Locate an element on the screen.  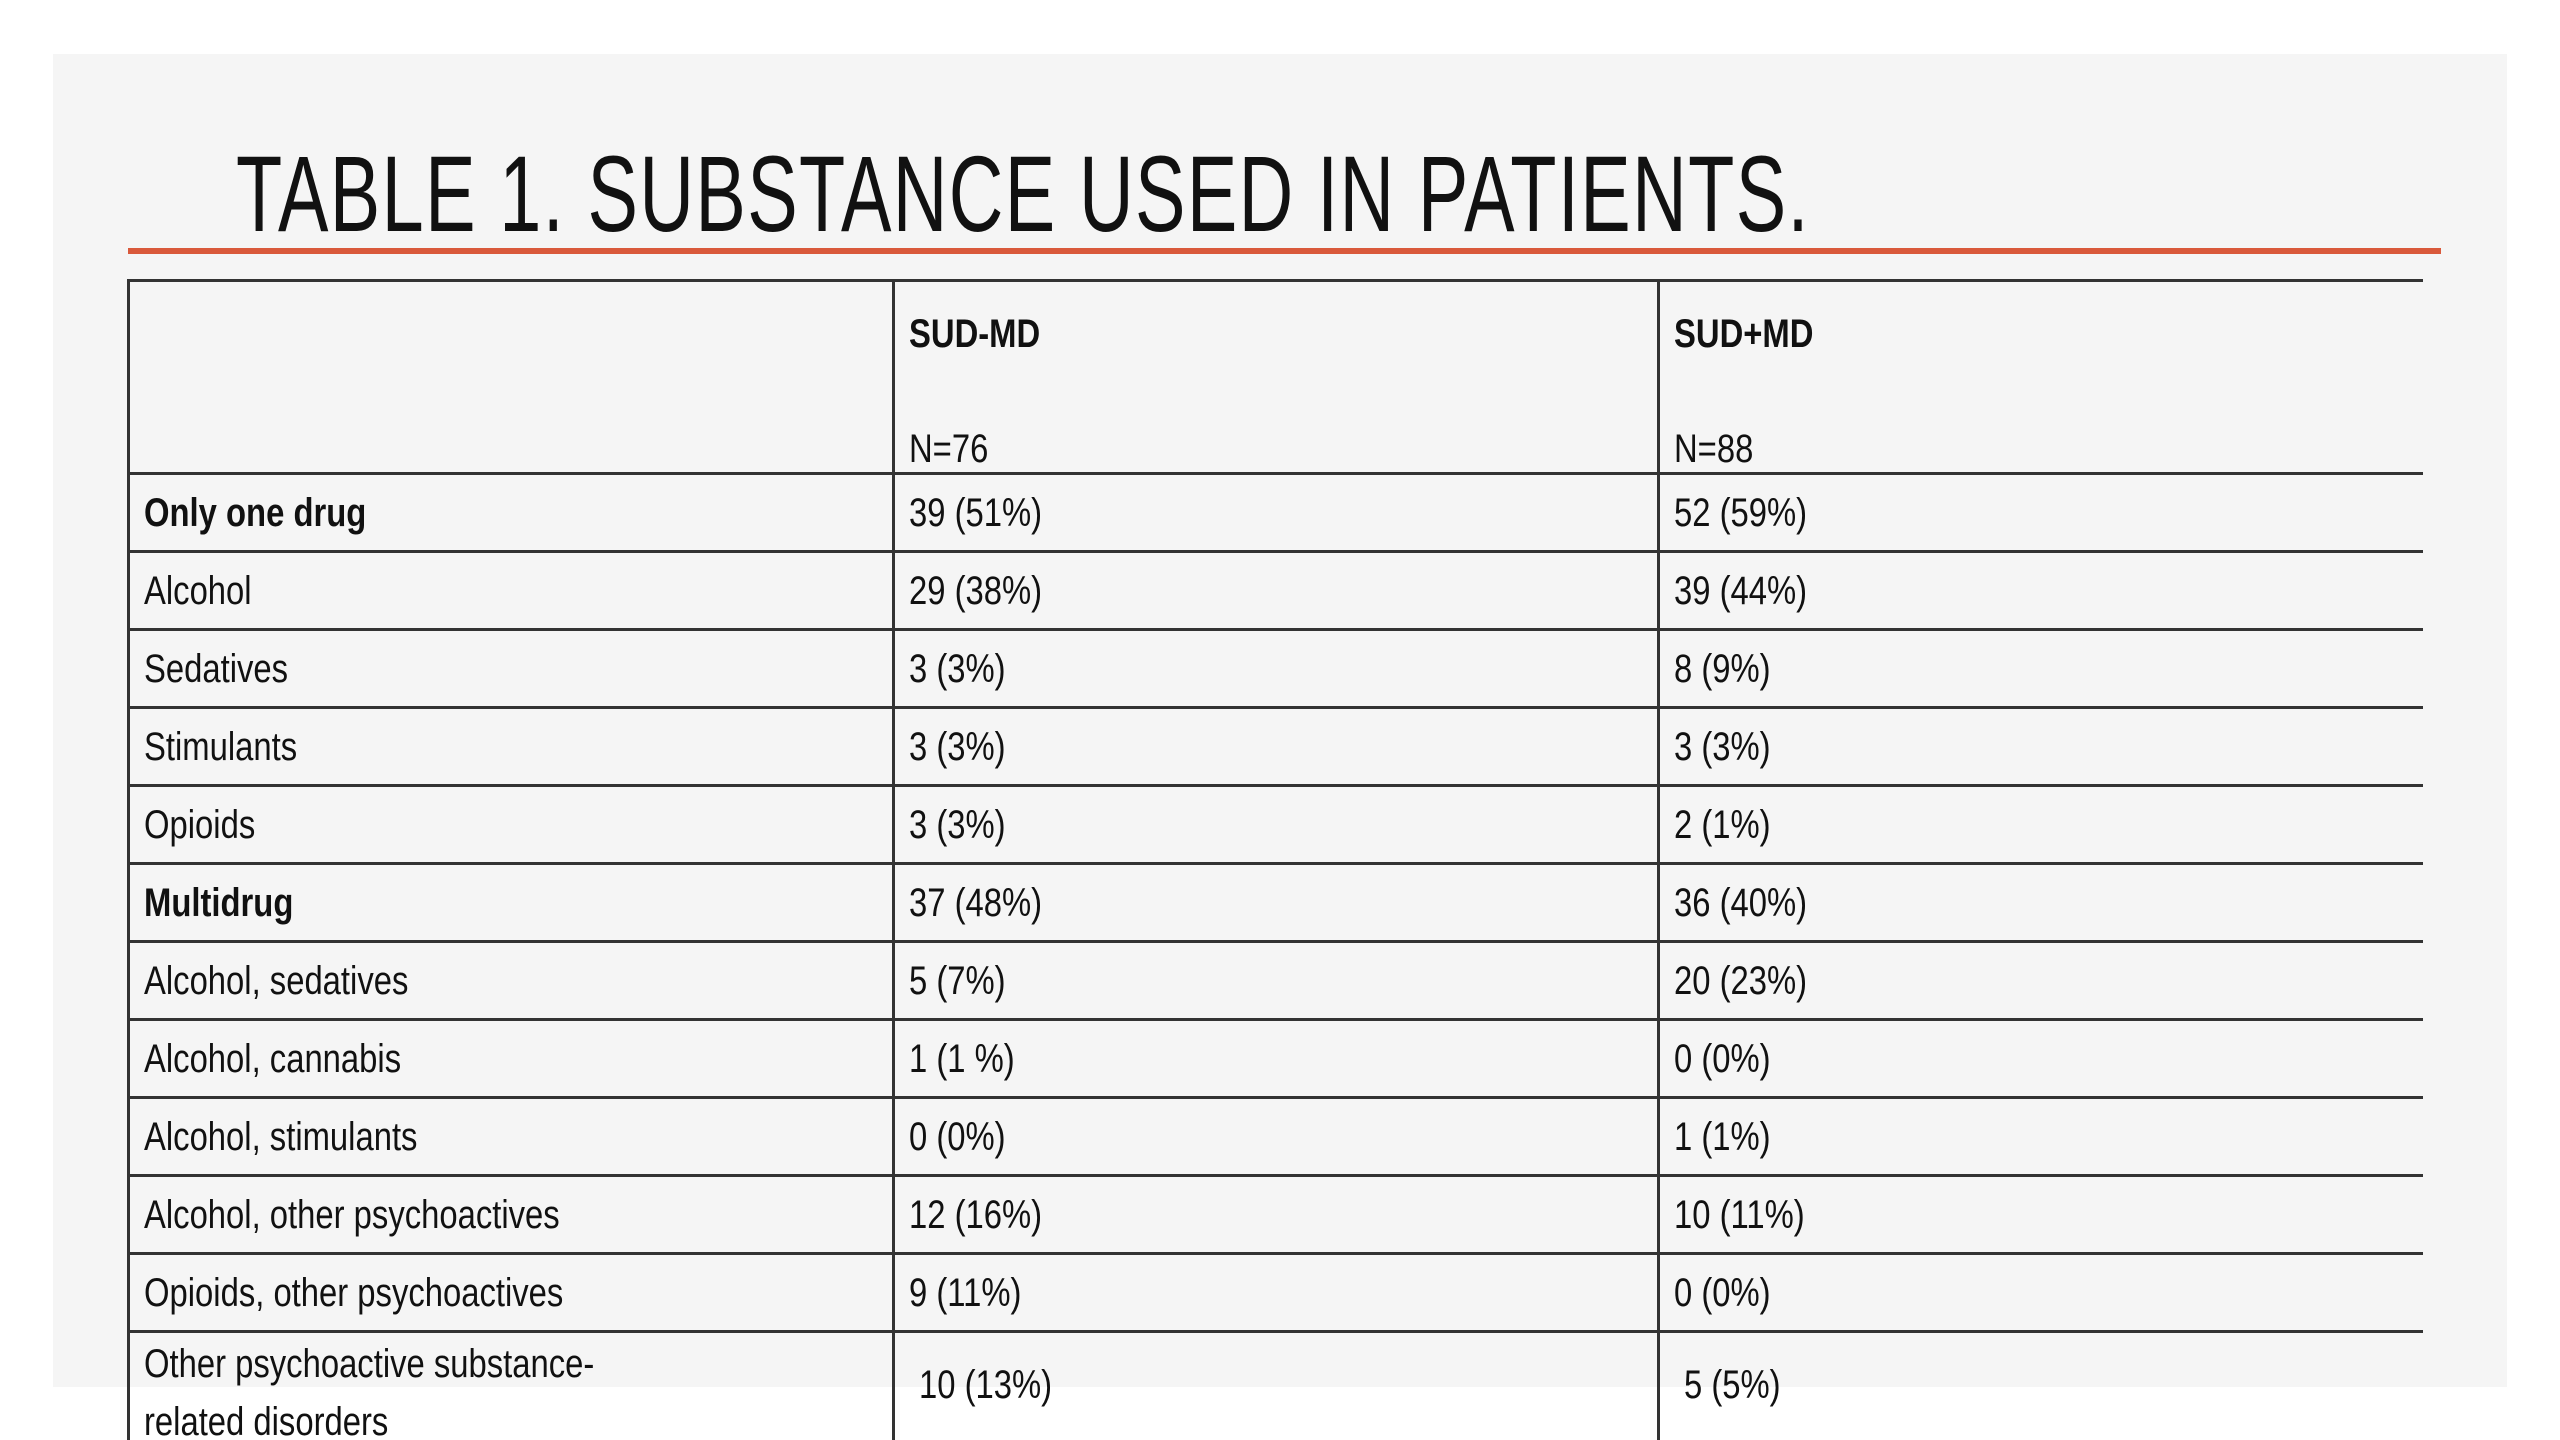
value-cell-sud-md: 1 (1 %) is located at coordinates (1276, 1058).